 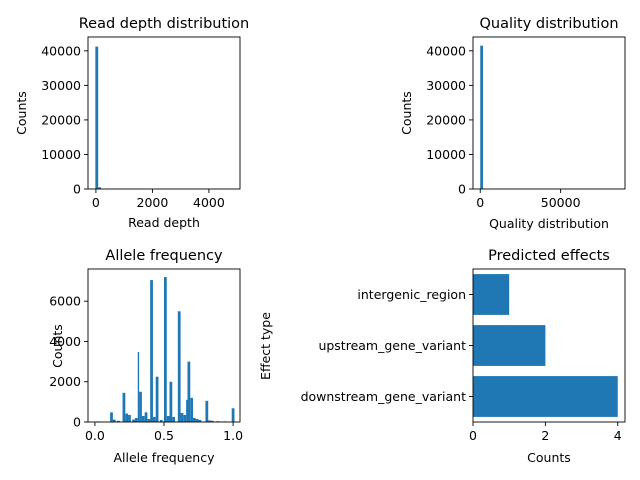 I want to click on read-depth-bars, so click(x=99, y=117).